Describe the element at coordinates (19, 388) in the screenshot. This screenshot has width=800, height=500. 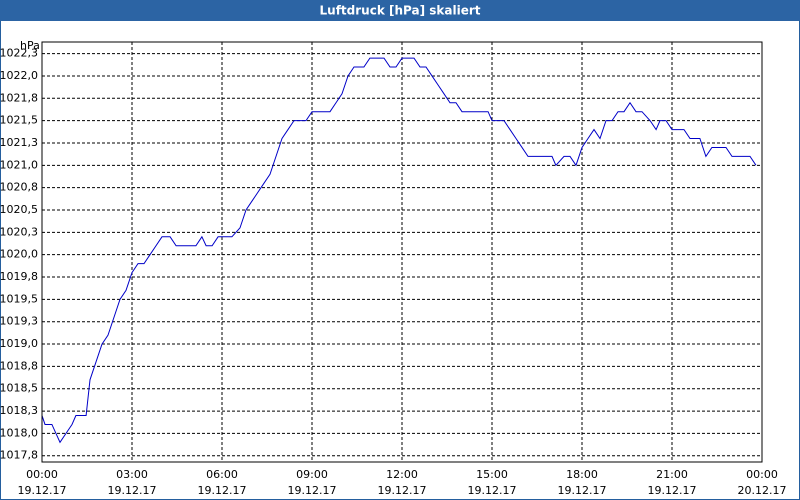
I see `y-tick-label: 1018,5` at that location.